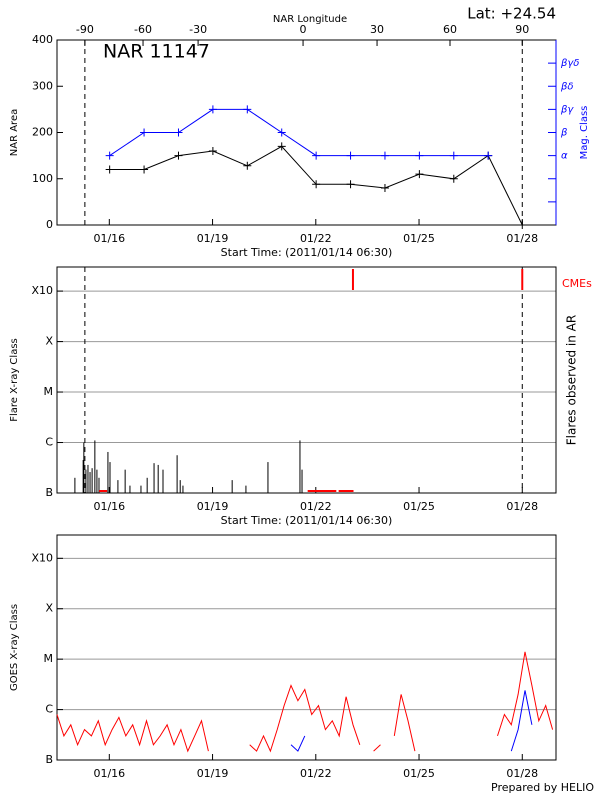 This screenshot has width=600, height=800. What do you see at coordinates (567, 109) in the screenshot?
I see `y2-tick-label: βγ` at bounding box center [567, 109].